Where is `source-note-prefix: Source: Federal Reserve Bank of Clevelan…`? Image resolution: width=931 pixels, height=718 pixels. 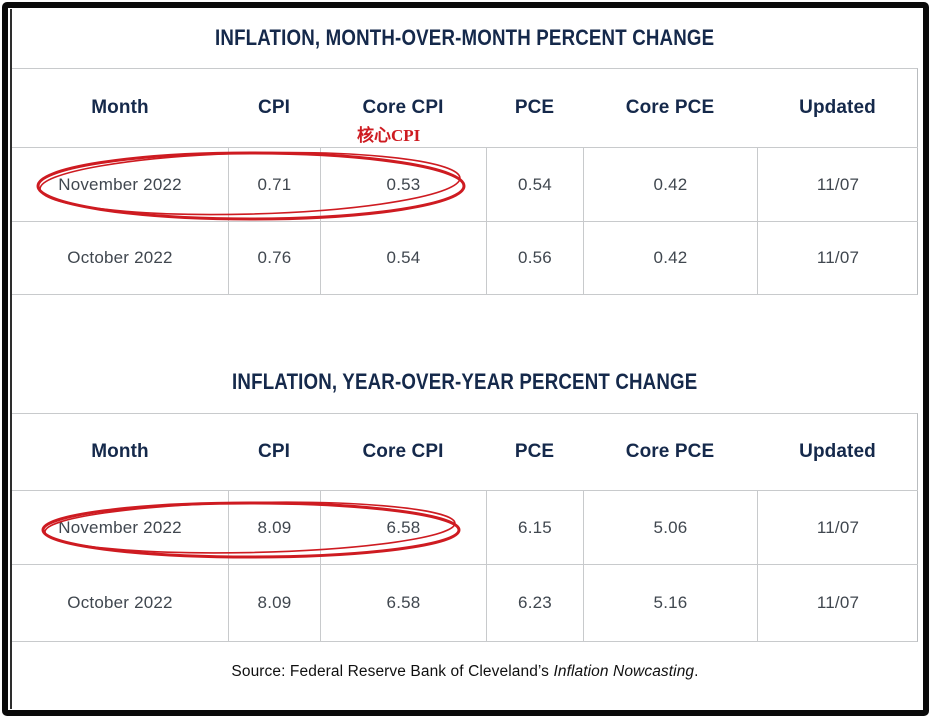 source-note-prefix: Source: Federal Reserve Bank of Clevelan… is located at coordinates (392, 671).